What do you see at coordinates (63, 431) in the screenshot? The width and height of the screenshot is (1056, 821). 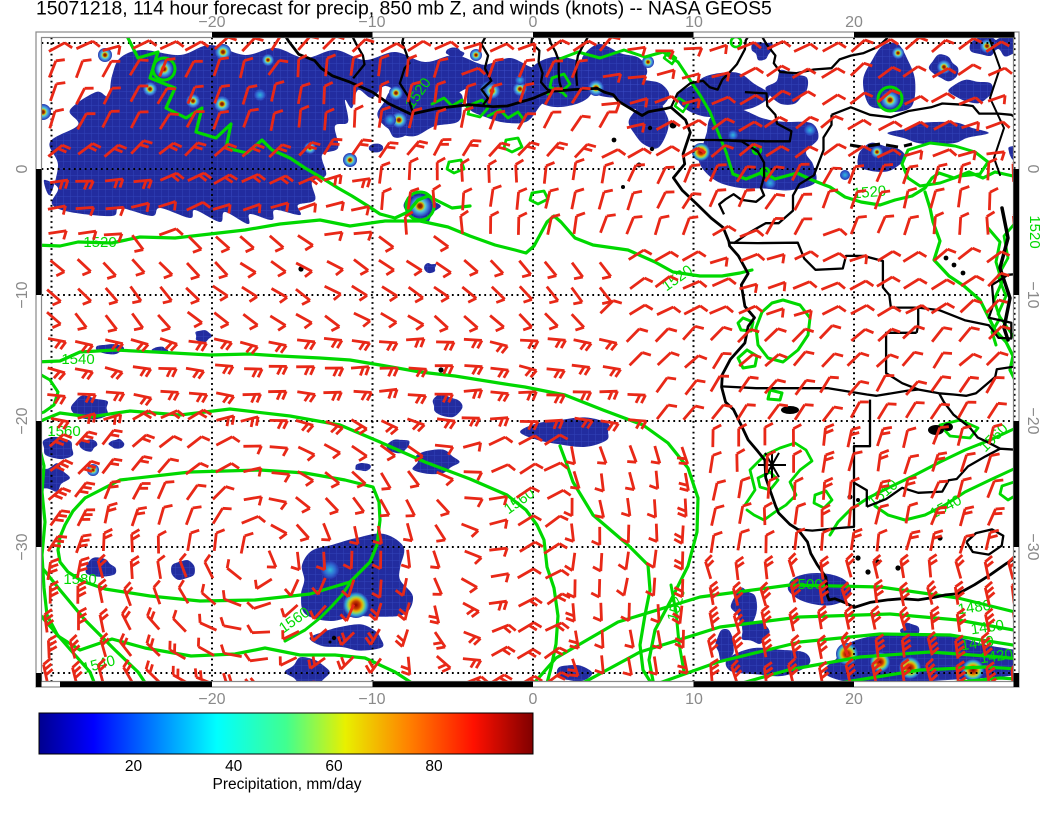 I see `svg-text: 1560` at bounding box center [63, 431].